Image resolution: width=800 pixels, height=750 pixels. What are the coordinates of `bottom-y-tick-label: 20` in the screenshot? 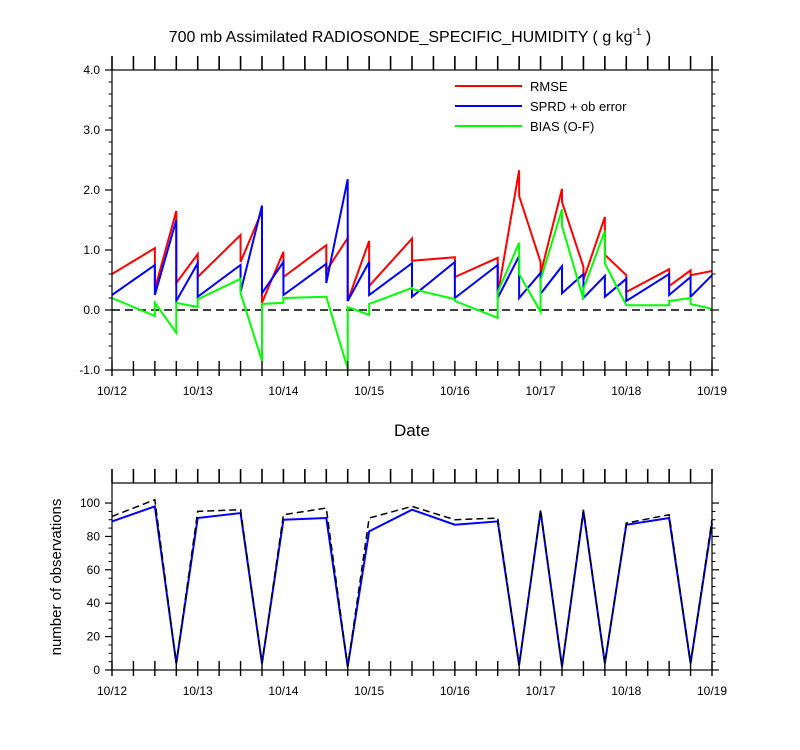 It's located at (94, 637).